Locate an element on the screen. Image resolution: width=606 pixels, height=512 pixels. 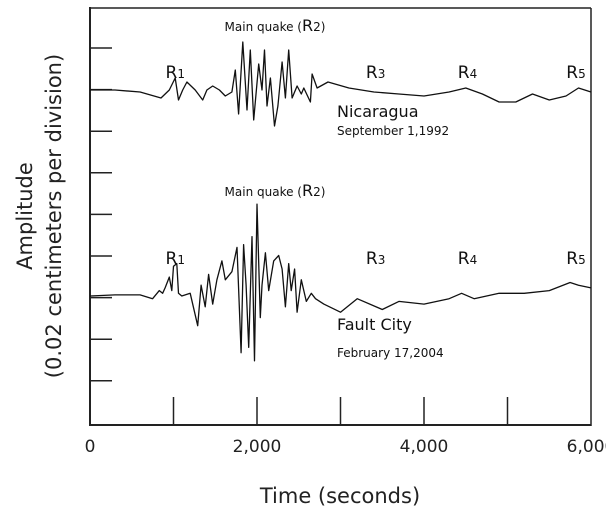
x-tick-label: 2,000 is located at coordinates (257, 447).